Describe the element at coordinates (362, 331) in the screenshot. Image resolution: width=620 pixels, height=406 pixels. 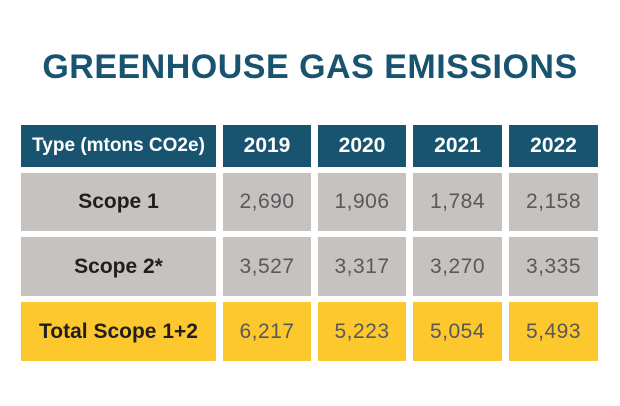
I see `value-cell-total-2020: 5,223` at that location.